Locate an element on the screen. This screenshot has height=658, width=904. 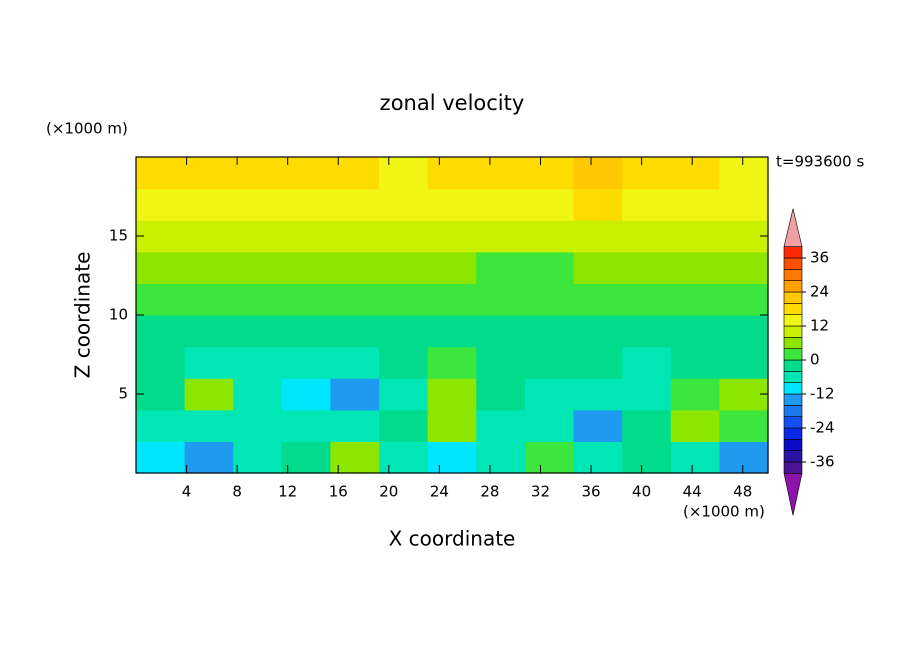
x-unit: (×1000 m) is located at coordinates (724, 512).